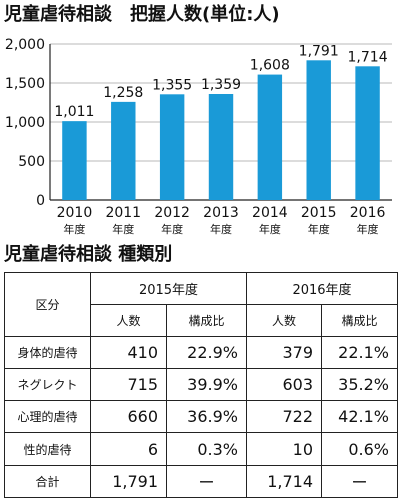  What do you see at coordinates (128, 449) in the screenshot?
I see `table-cell: 6` at bounding box center [128, 449].